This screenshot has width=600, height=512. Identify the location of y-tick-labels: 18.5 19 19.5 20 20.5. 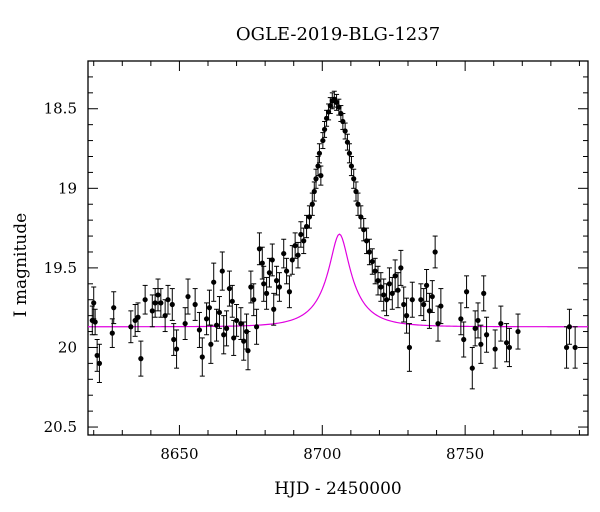
(60, 268).